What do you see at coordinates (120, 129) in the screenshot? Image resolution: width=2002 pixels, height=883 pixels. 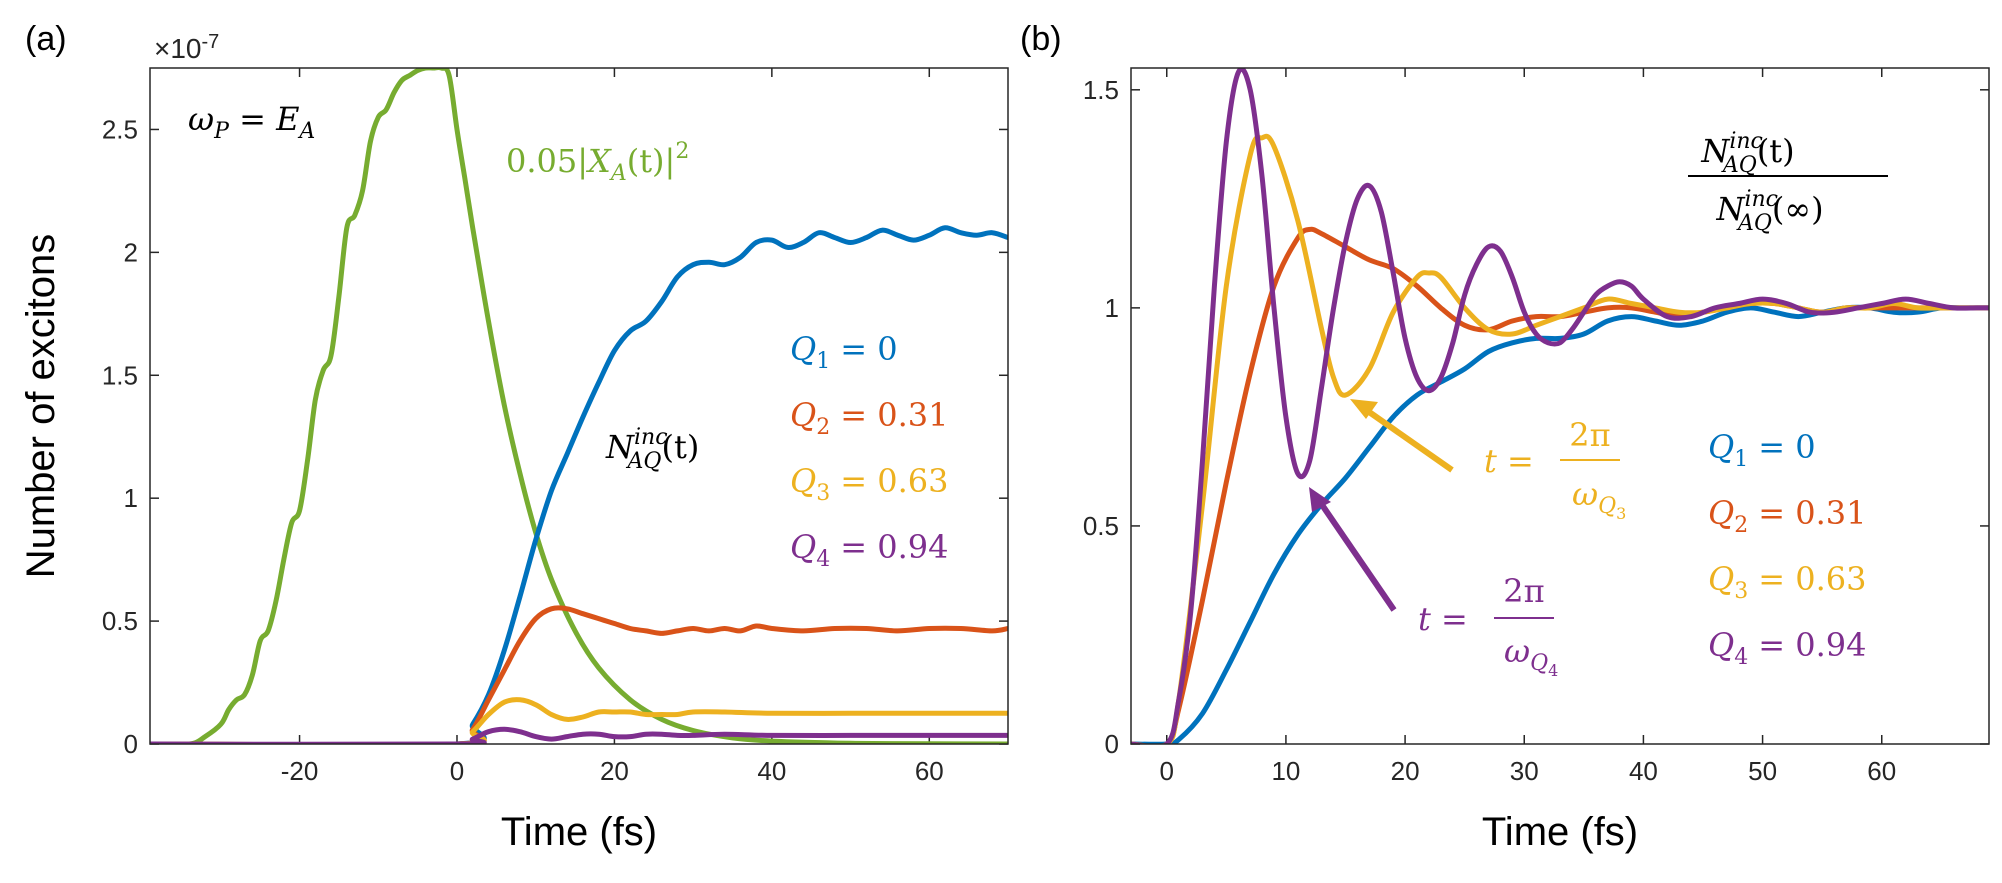 I see `y-tick-label: 2.5` at bounding box center [120, 129].